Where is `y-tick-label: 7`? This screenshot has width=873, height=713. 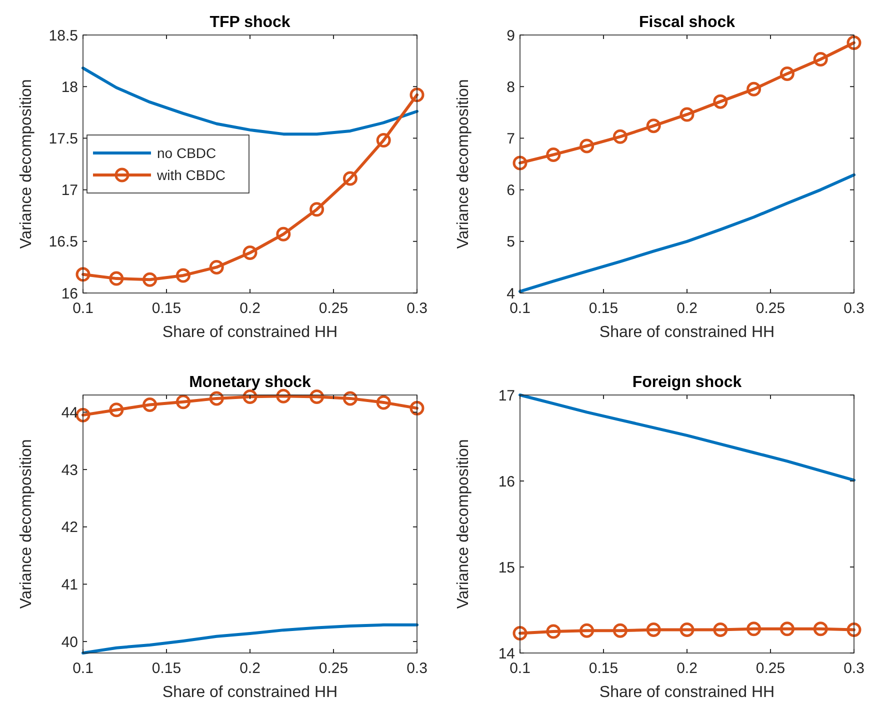 y-tick-label: 7 is located at coordinates (510, 139).